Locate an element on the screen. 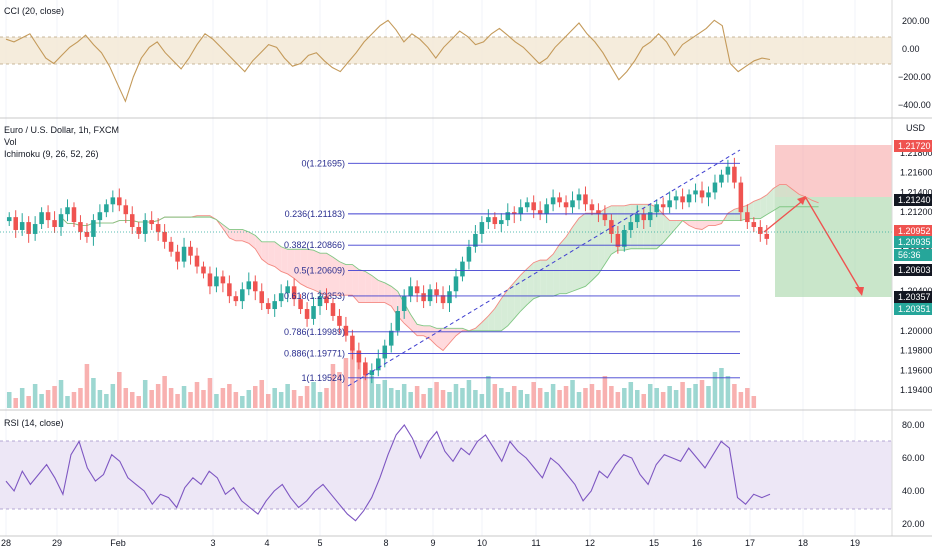  x-tick-label: 15 is located at coordinates (654, 543).